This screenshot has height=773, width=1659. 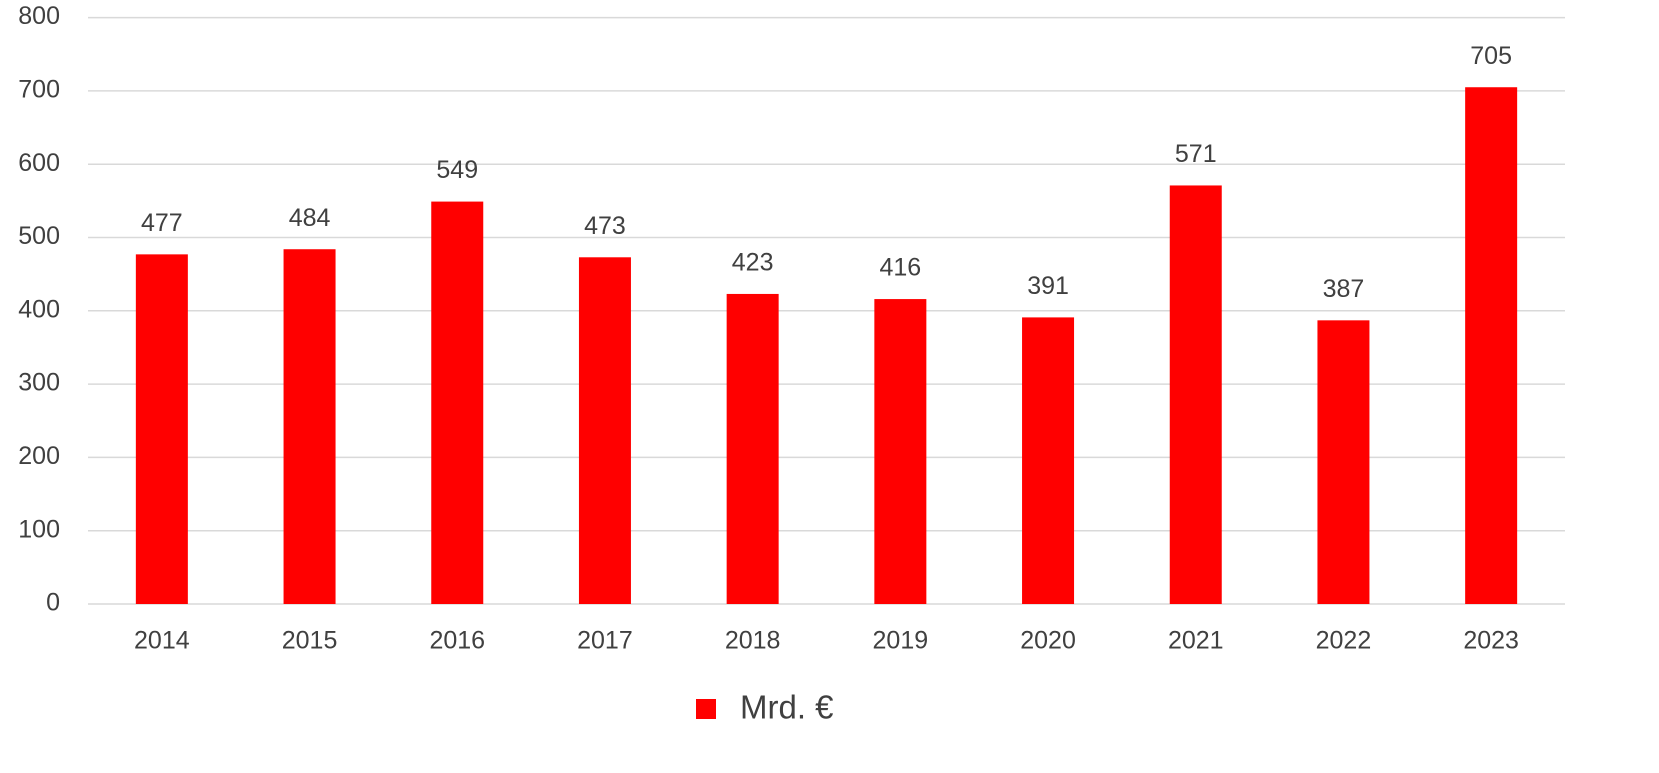 I want to click on y-tick-label: 200, so click(x=39, y=456).